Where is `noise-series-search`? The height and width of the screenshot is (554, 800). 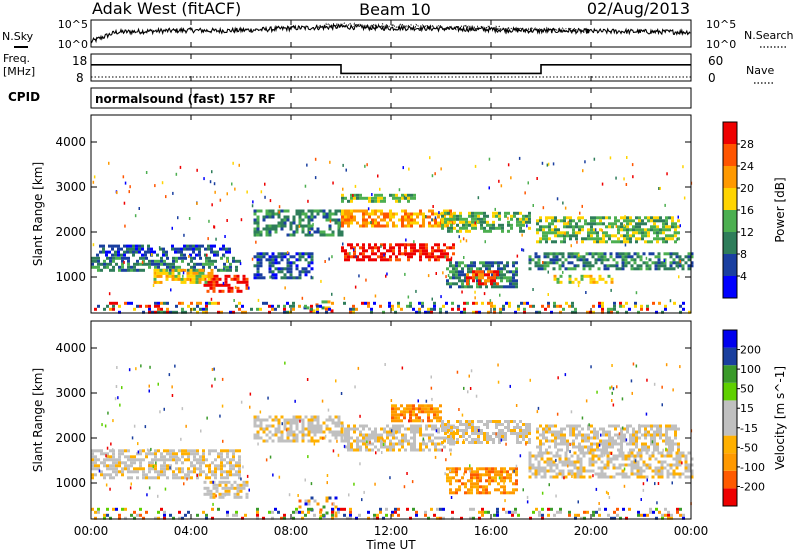 noise-series-search is located at coordinates (453, 28).